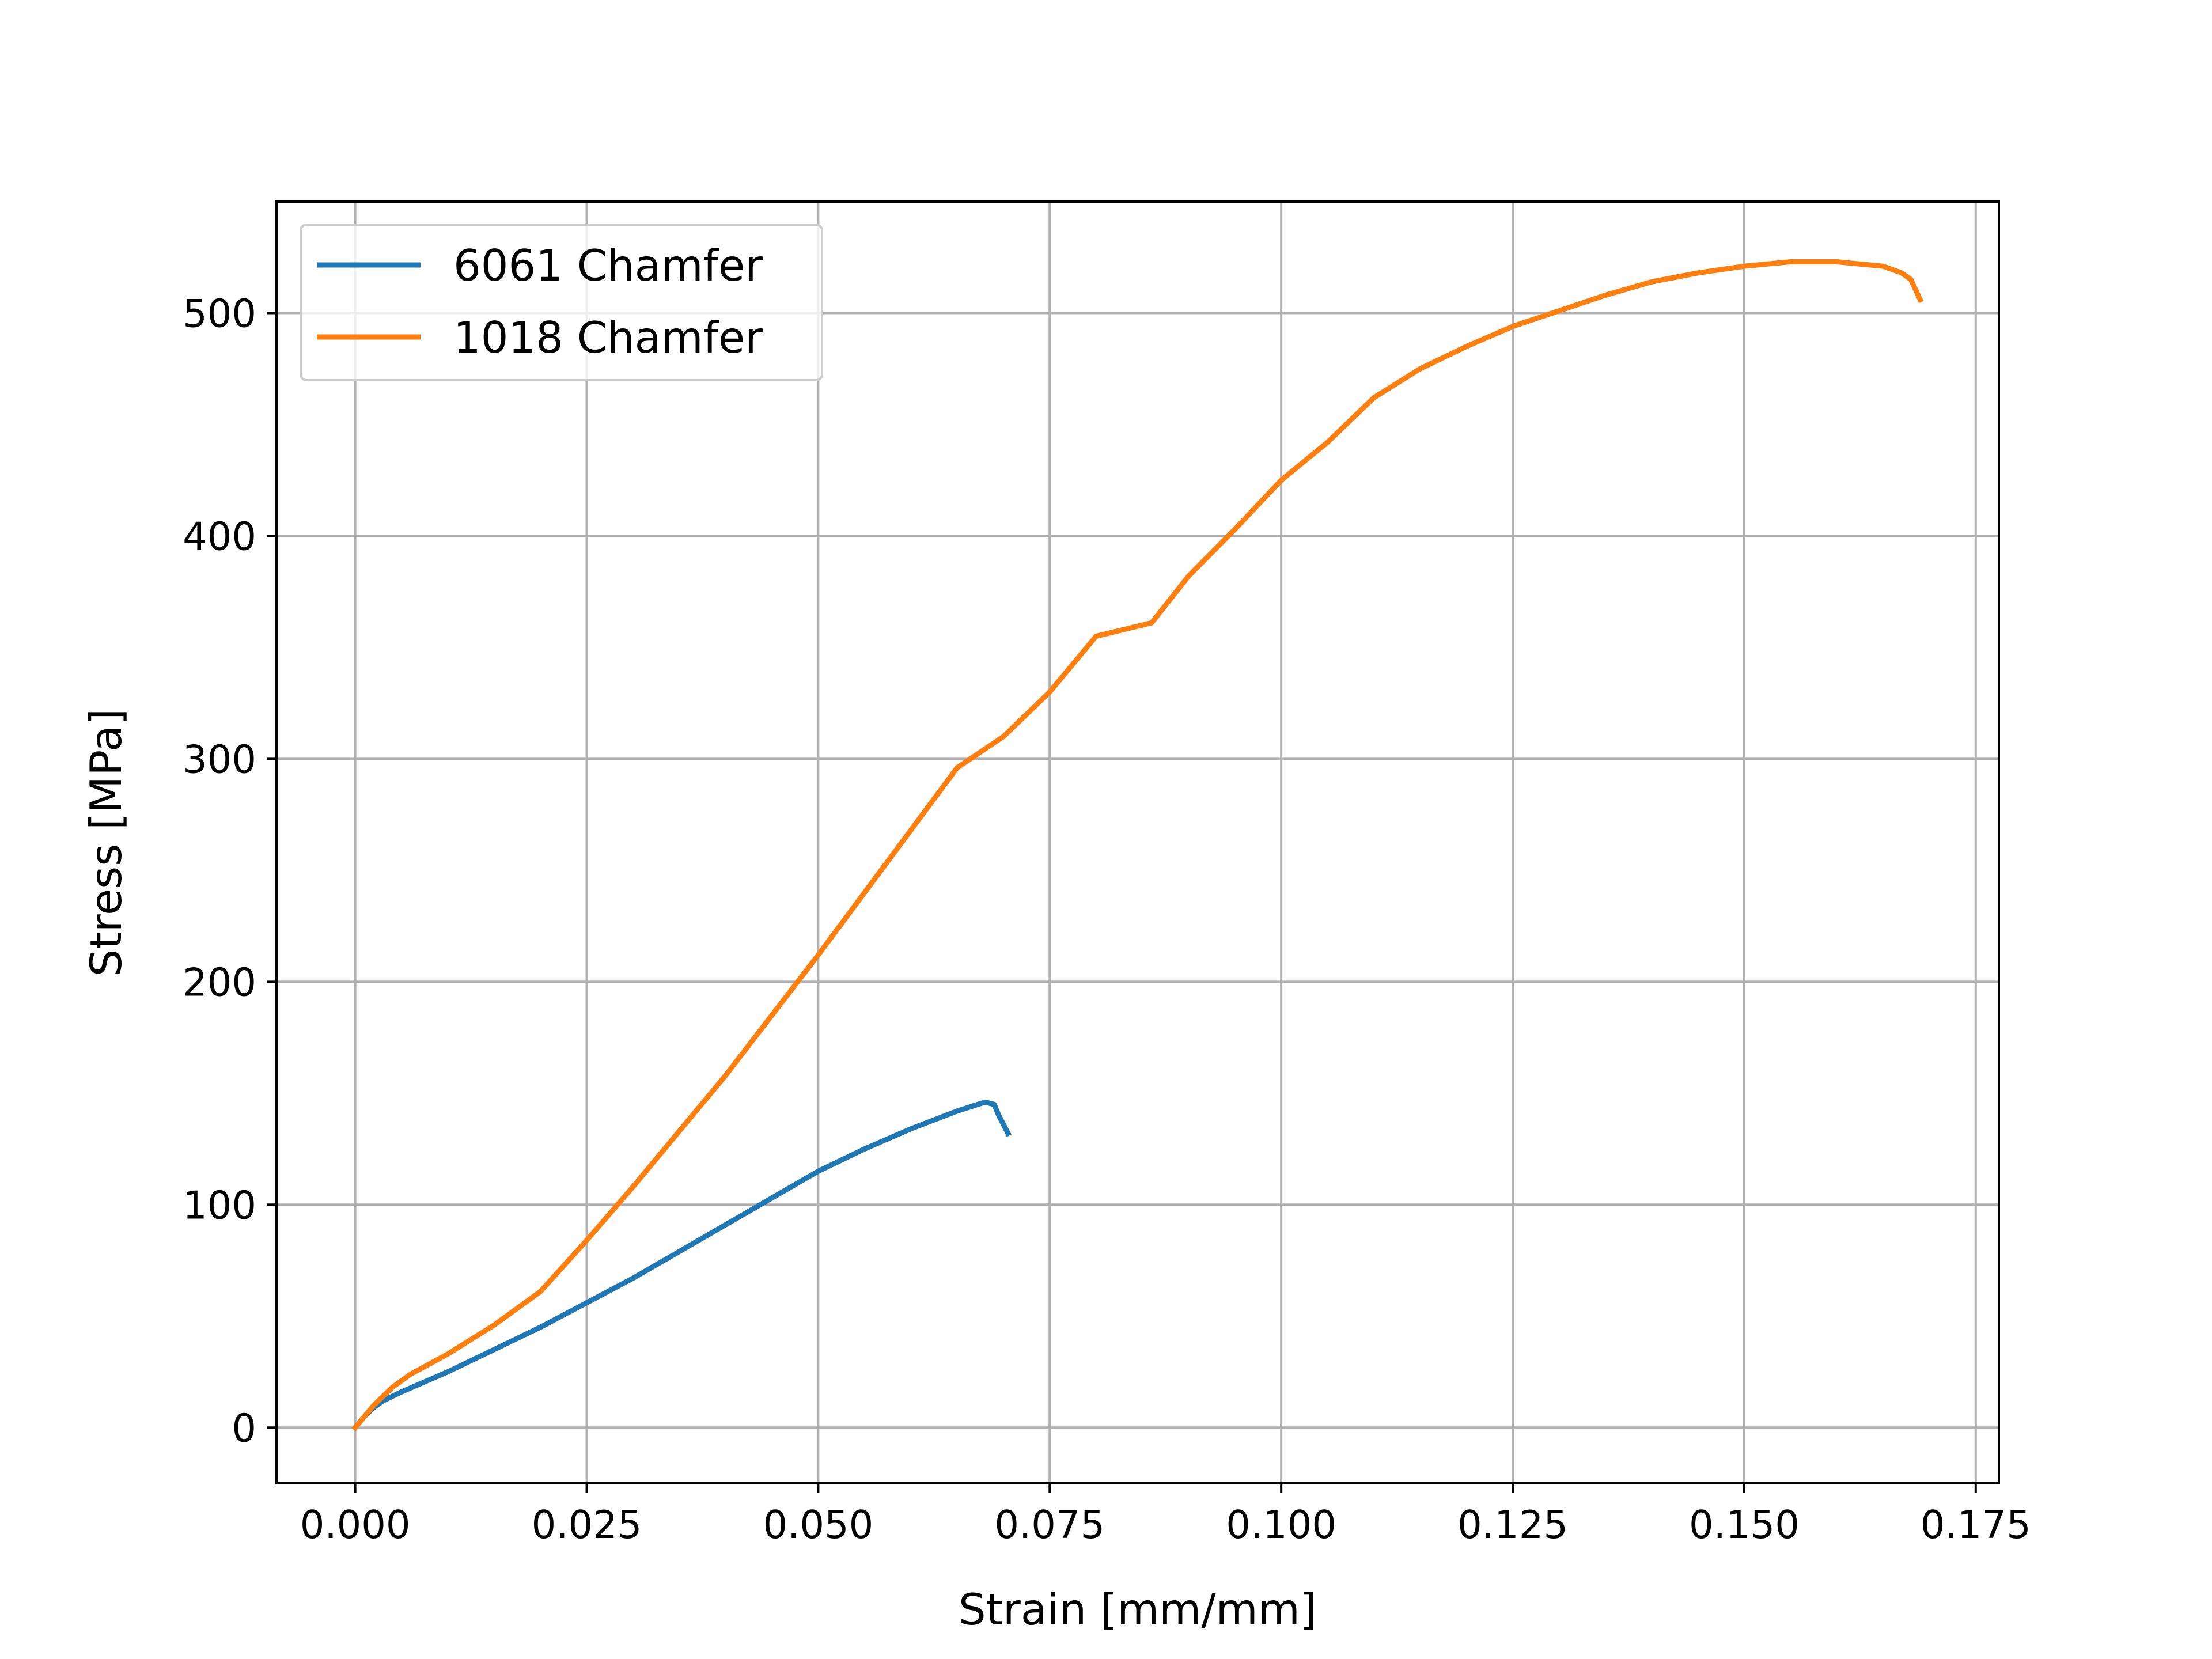 The image size is (2212, 1659). Describe the element at coordinates (106, 842) in the screenshot. I see `y-axis-label: Stress [MPa]` at that location.